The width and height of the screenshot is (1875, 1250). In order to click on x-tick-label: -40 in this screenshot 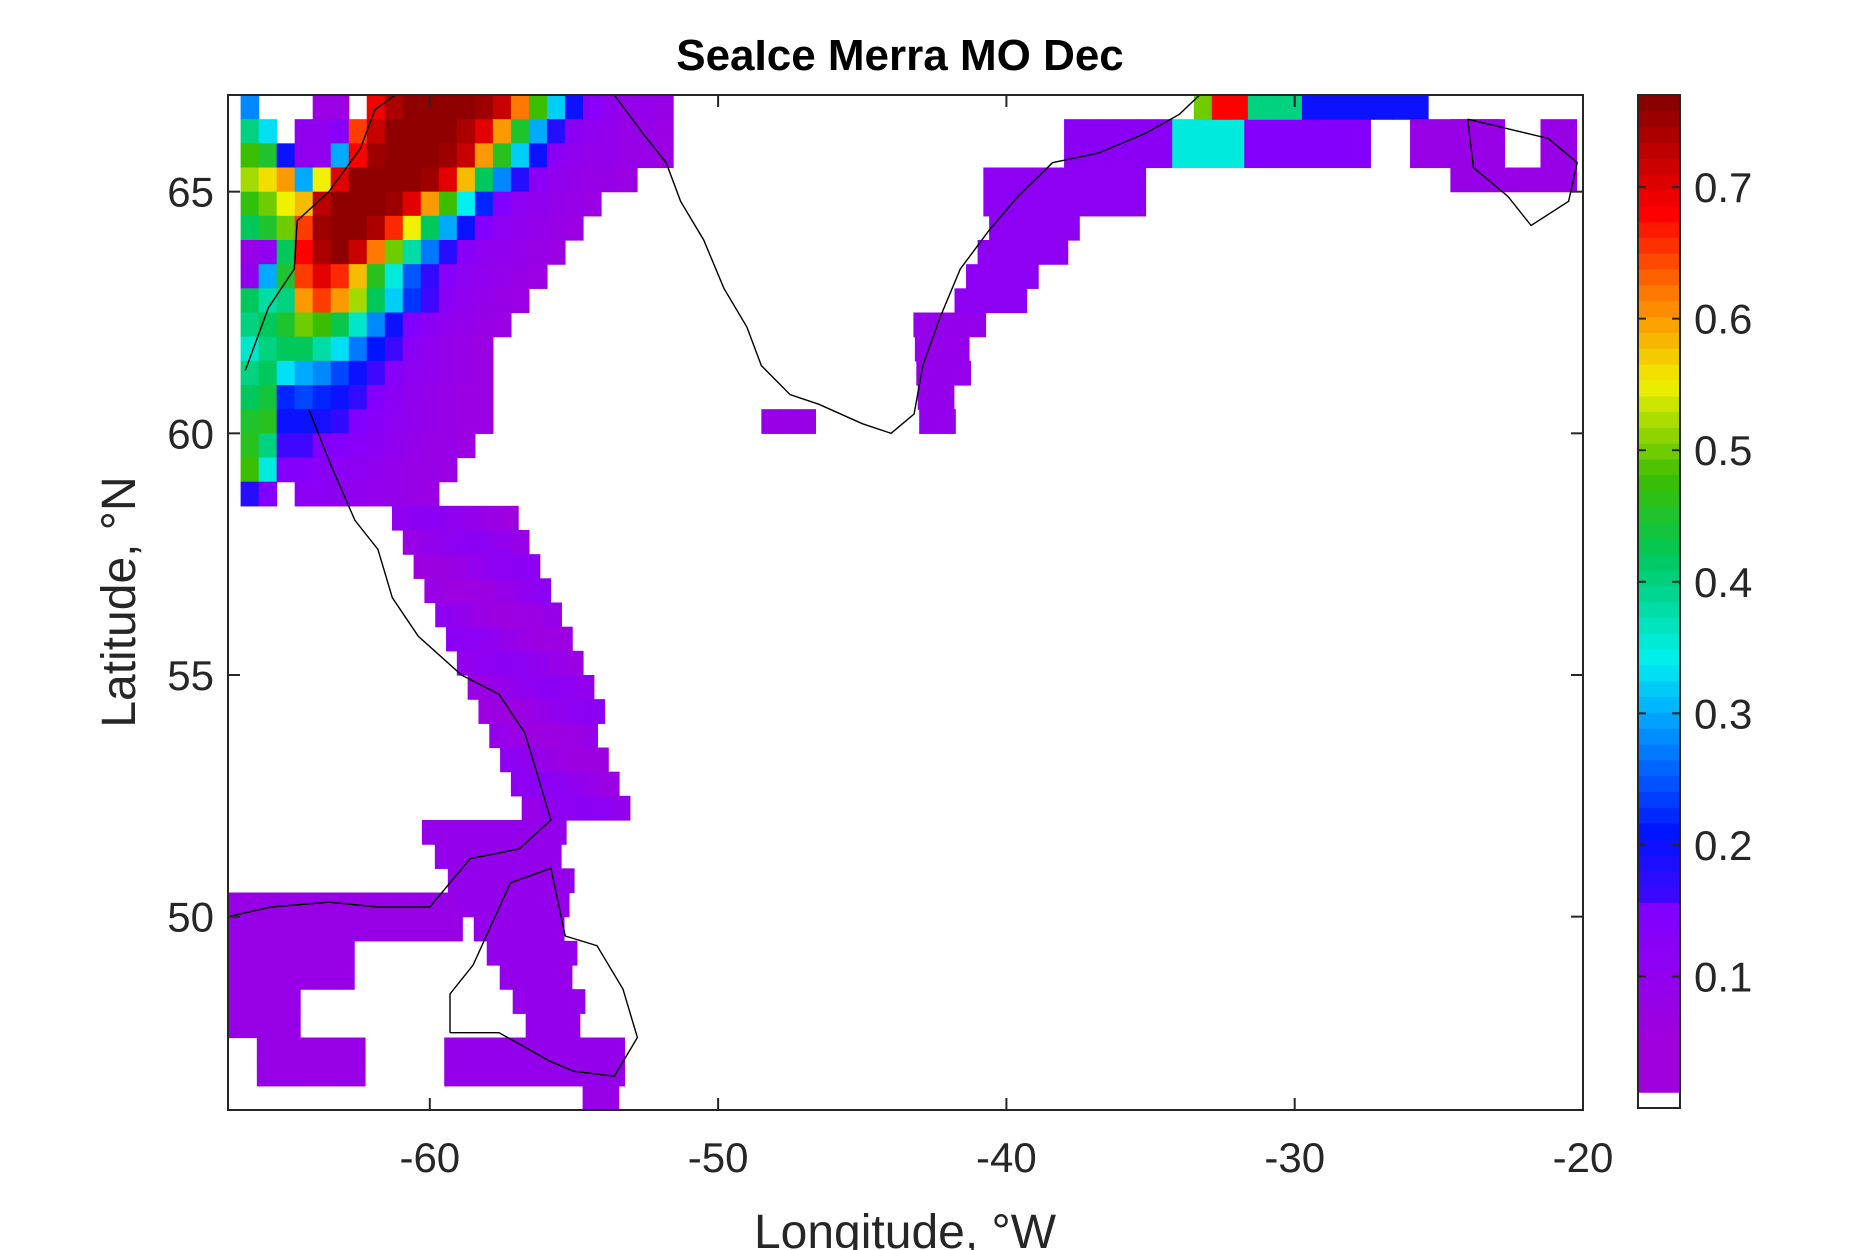, I will do `click(1006, 1157)`.